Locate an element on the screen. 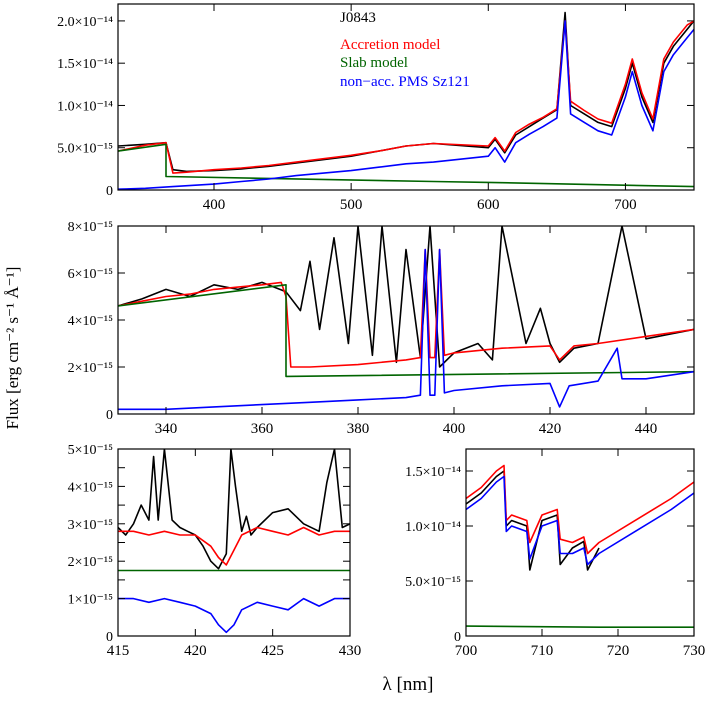  x-tick-label: 730 is located at coordinates (694, 651).